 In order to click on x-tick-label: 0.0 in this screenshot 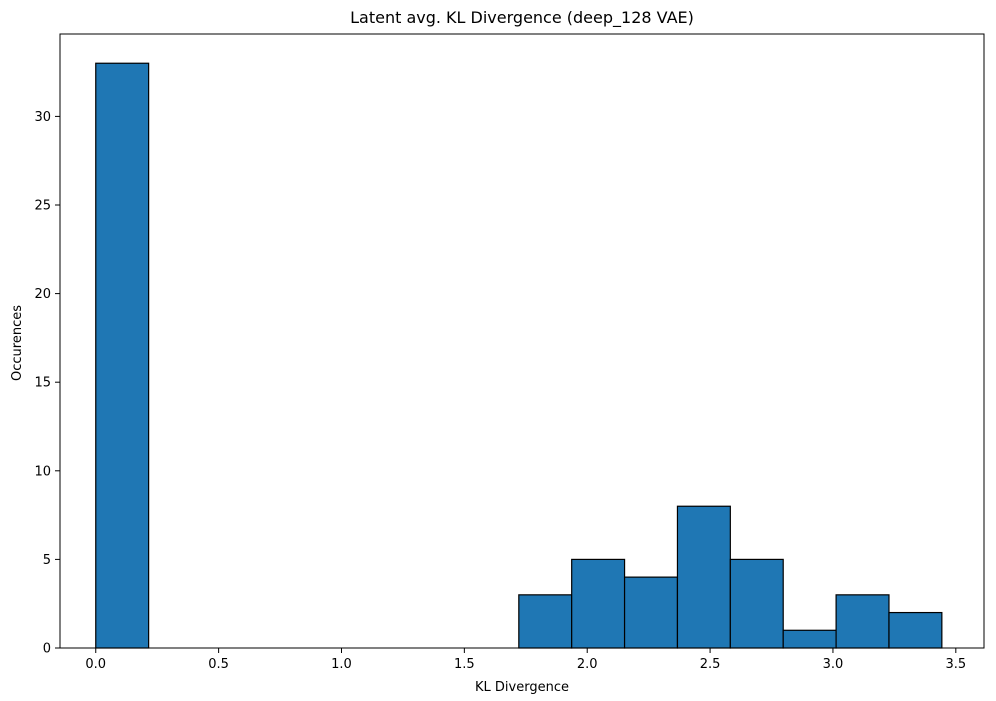, I will do `click(95, 664)`.